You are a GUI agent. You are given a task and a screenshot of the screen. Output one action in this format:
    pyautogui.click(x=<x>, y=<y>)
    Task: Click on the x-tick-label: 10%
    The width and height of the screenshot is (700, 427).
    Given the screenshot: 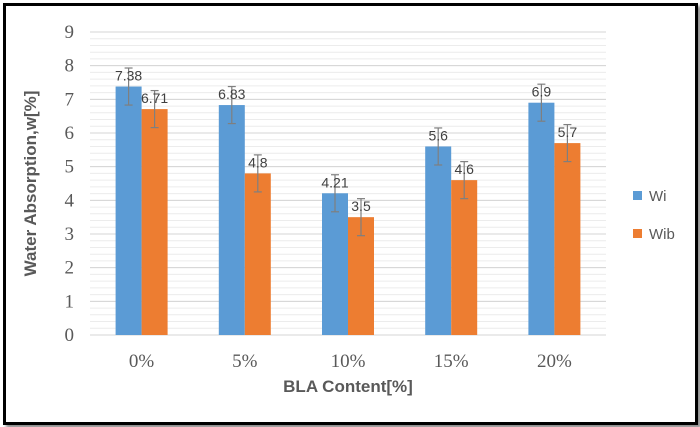 What is the action you would take?
    pyautogui.click(x=348, y=361)
    